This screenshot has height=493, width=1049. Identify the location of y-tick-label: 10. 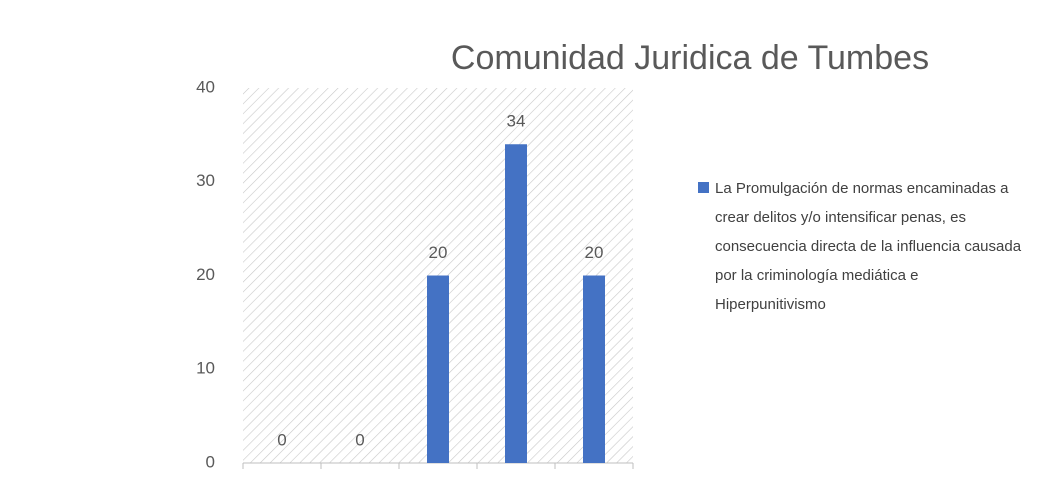
(205, 368).